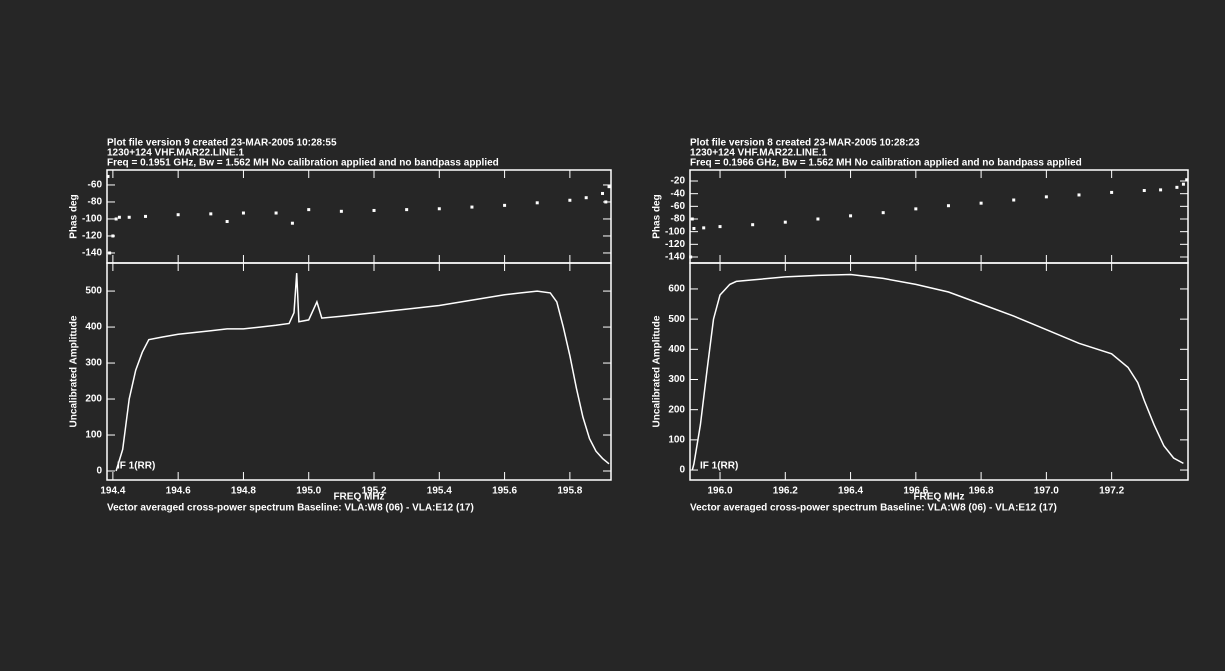 The height and width of the screenshot is (671, 1225). I want to click on x-tick-label: 194.4, so click(112, 491).